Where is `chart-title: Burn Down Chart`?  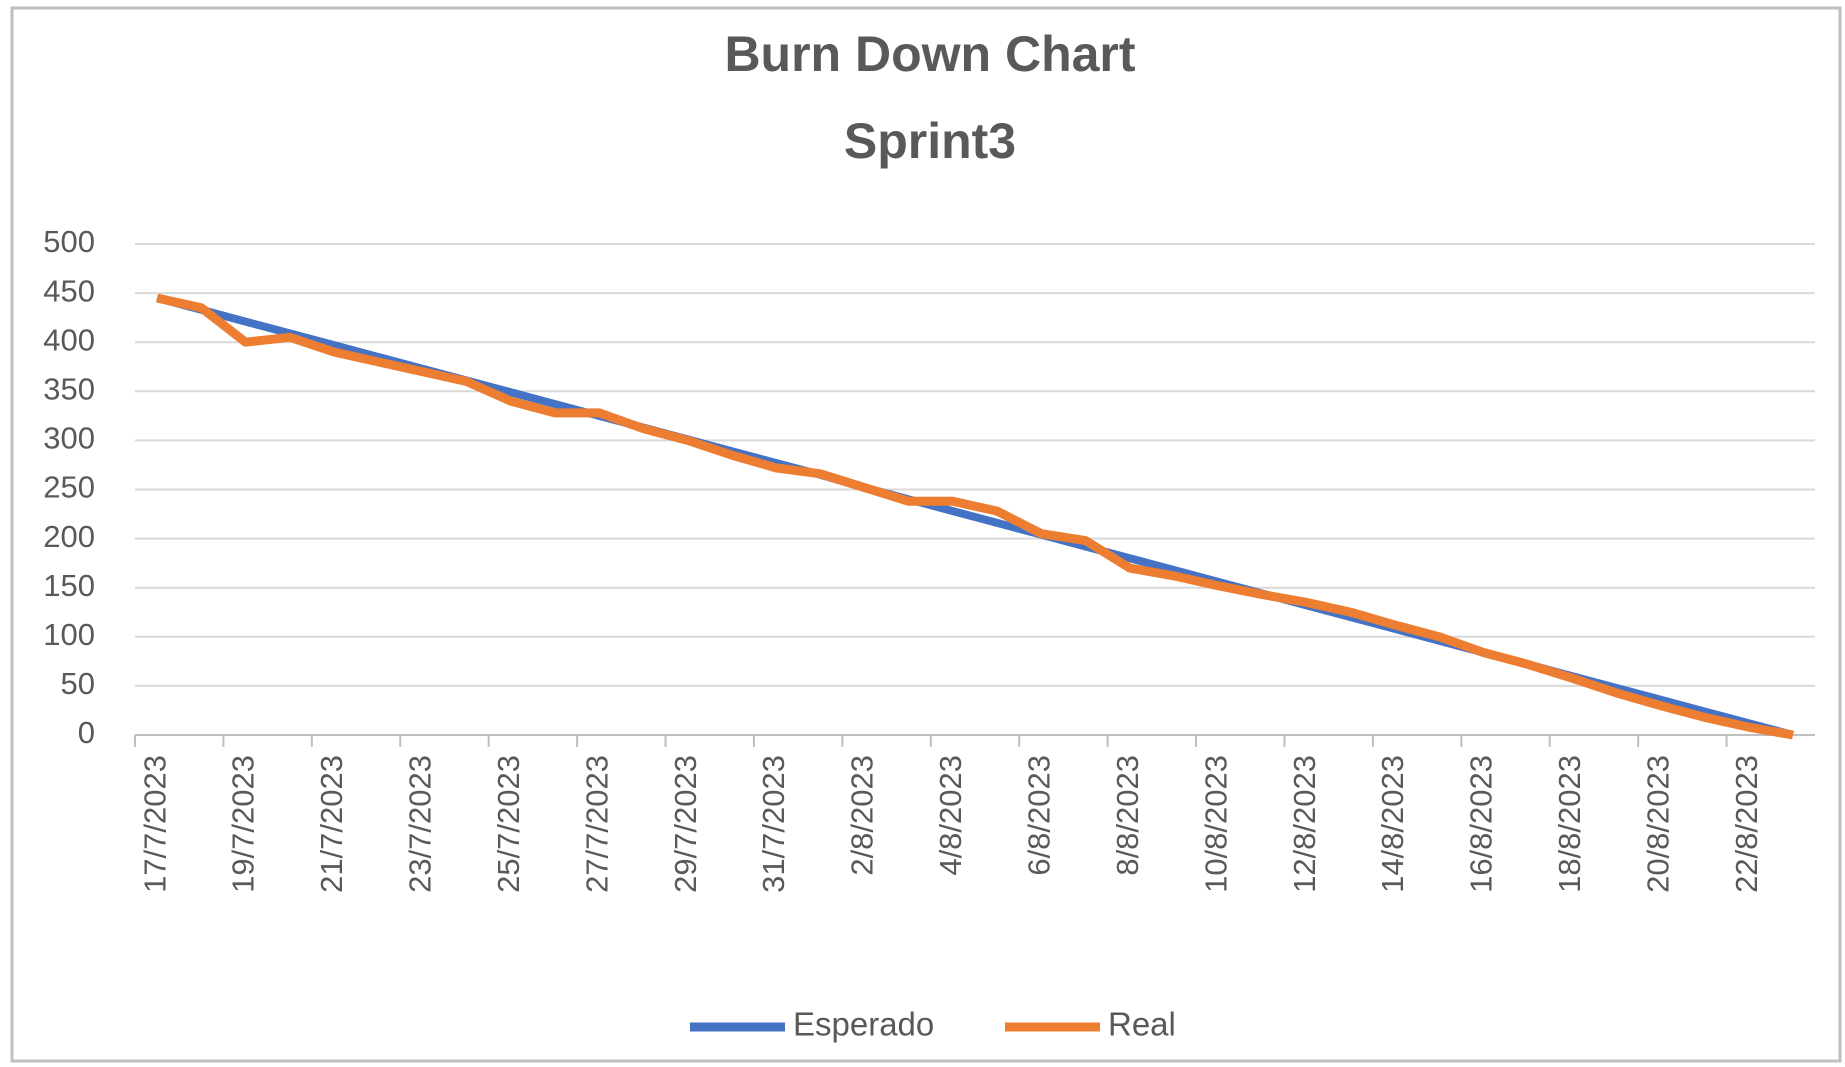 chart-title: Burn Down Chart is located at coordinates (929, 54).